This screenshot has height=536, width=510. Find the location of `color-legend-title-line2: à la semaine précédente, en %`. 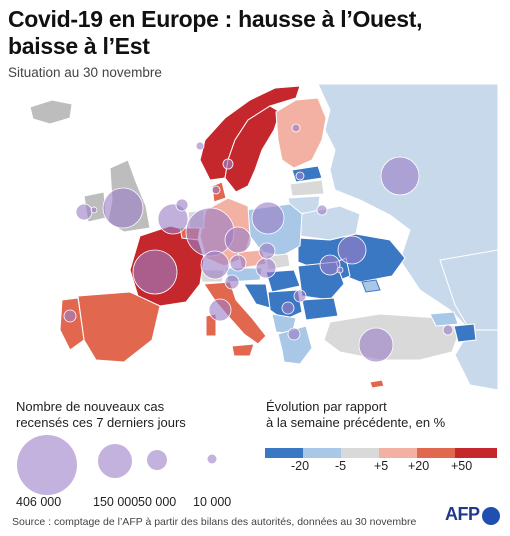

color-legend-title-line2: à la semaine précédente, en % is located at coordinates (356, 422).